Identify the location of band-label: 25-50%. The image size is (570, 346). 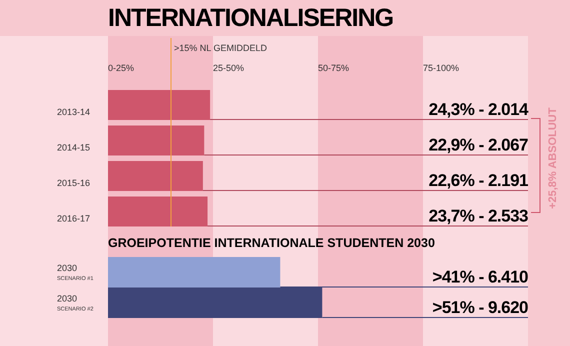
(228, 68).